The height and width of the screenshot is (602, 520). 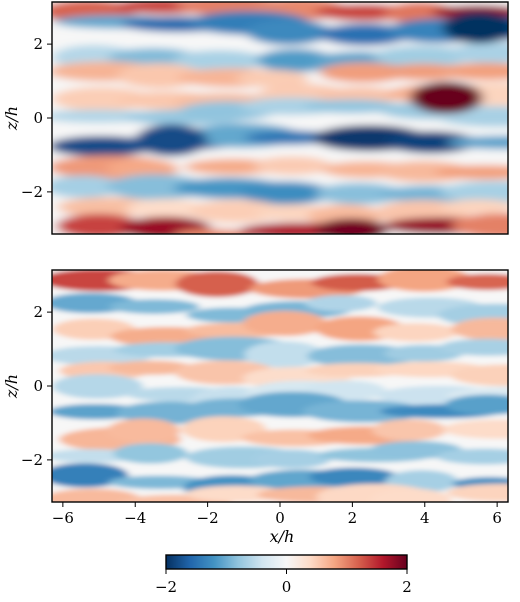 What do you see at coordinates (280, 518) in the screenshot?
I see `x-tick-label: 0` at bounding box center [280, 518].